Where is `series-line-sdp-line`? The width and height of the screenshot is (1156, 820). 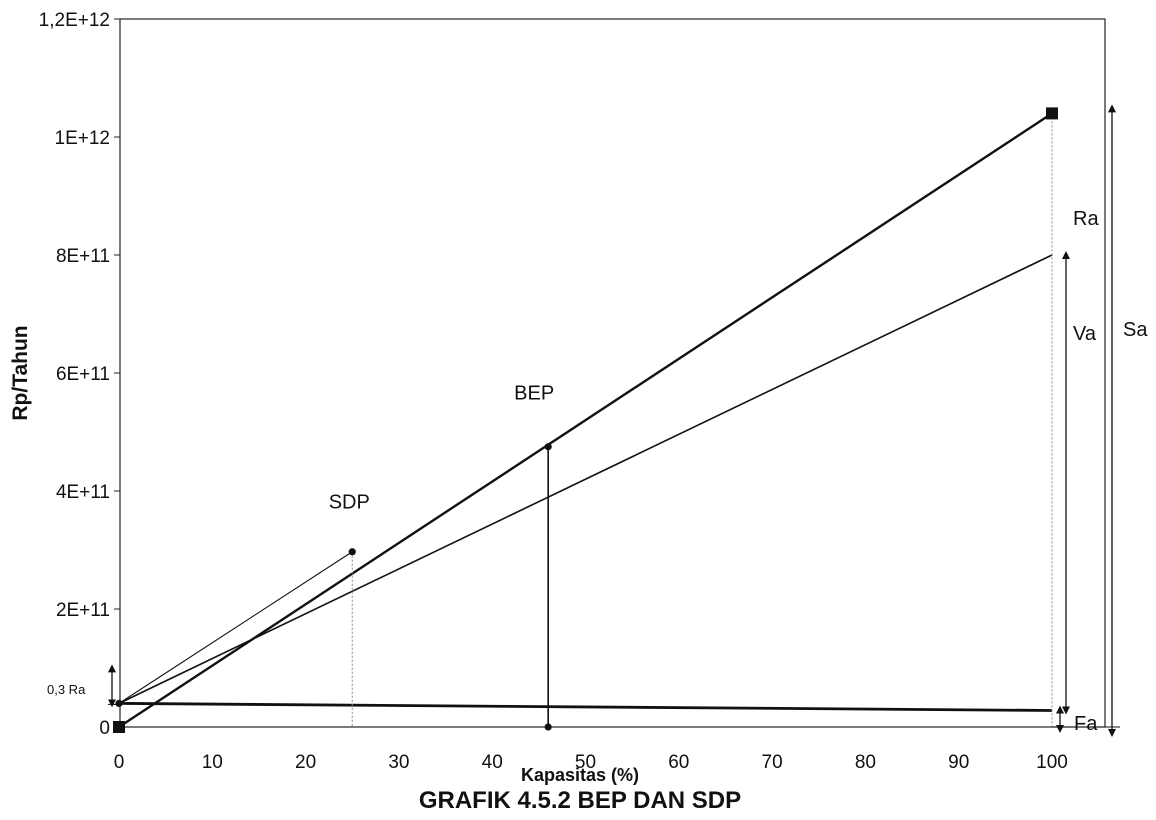 series-line-sdp-line is located at coordinates (235, 627).